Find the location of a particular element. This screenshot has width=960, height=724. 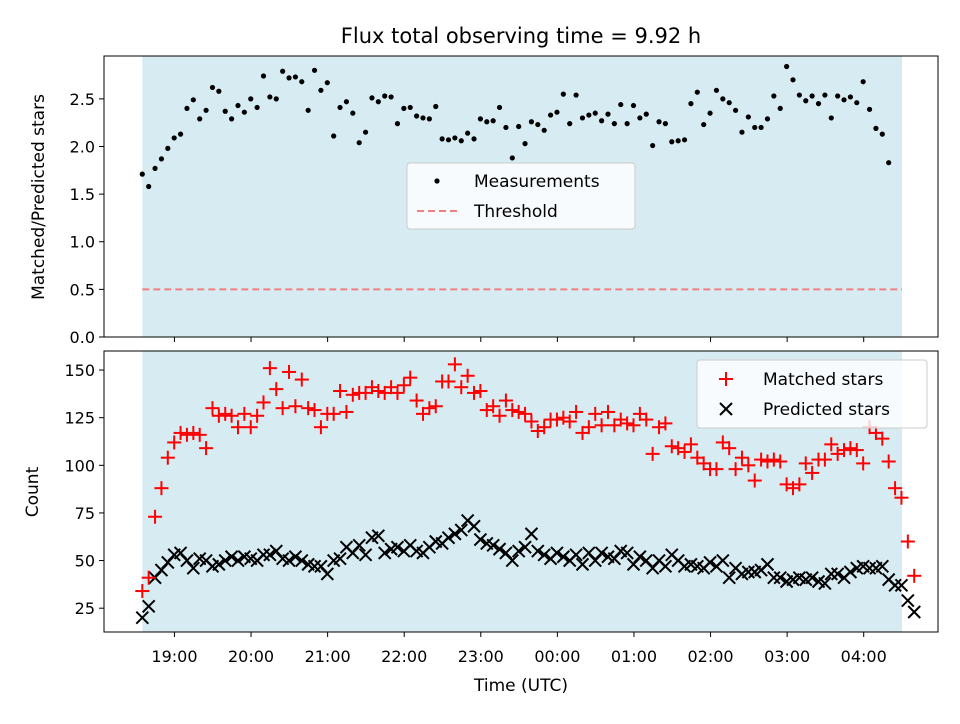

y-tick-label: 75 is located at coordinates (85, 513).